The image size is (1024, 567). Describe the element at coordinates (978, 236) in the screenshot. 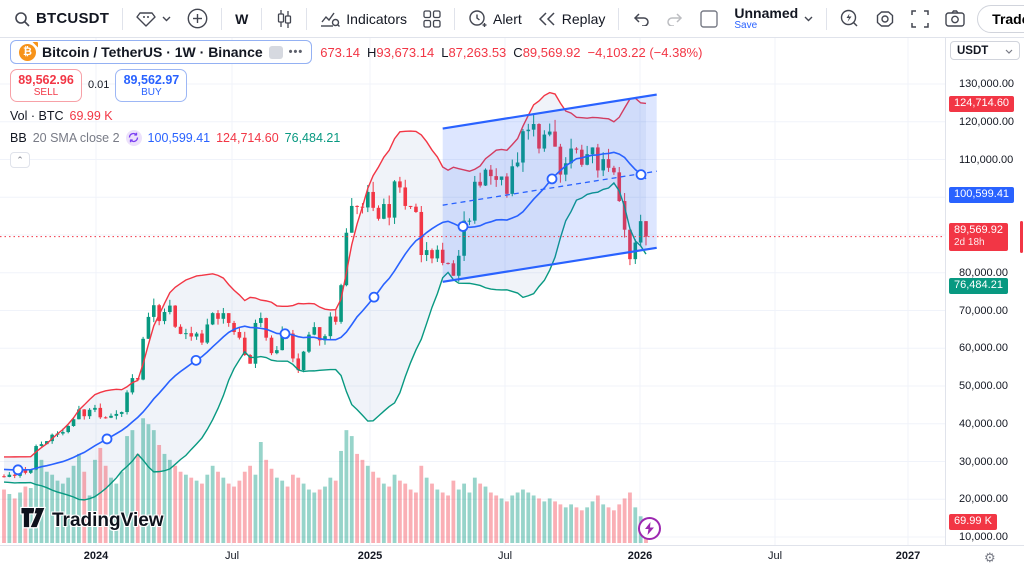

I see `price-badge: 89,569.92 2d 18h` at that location.